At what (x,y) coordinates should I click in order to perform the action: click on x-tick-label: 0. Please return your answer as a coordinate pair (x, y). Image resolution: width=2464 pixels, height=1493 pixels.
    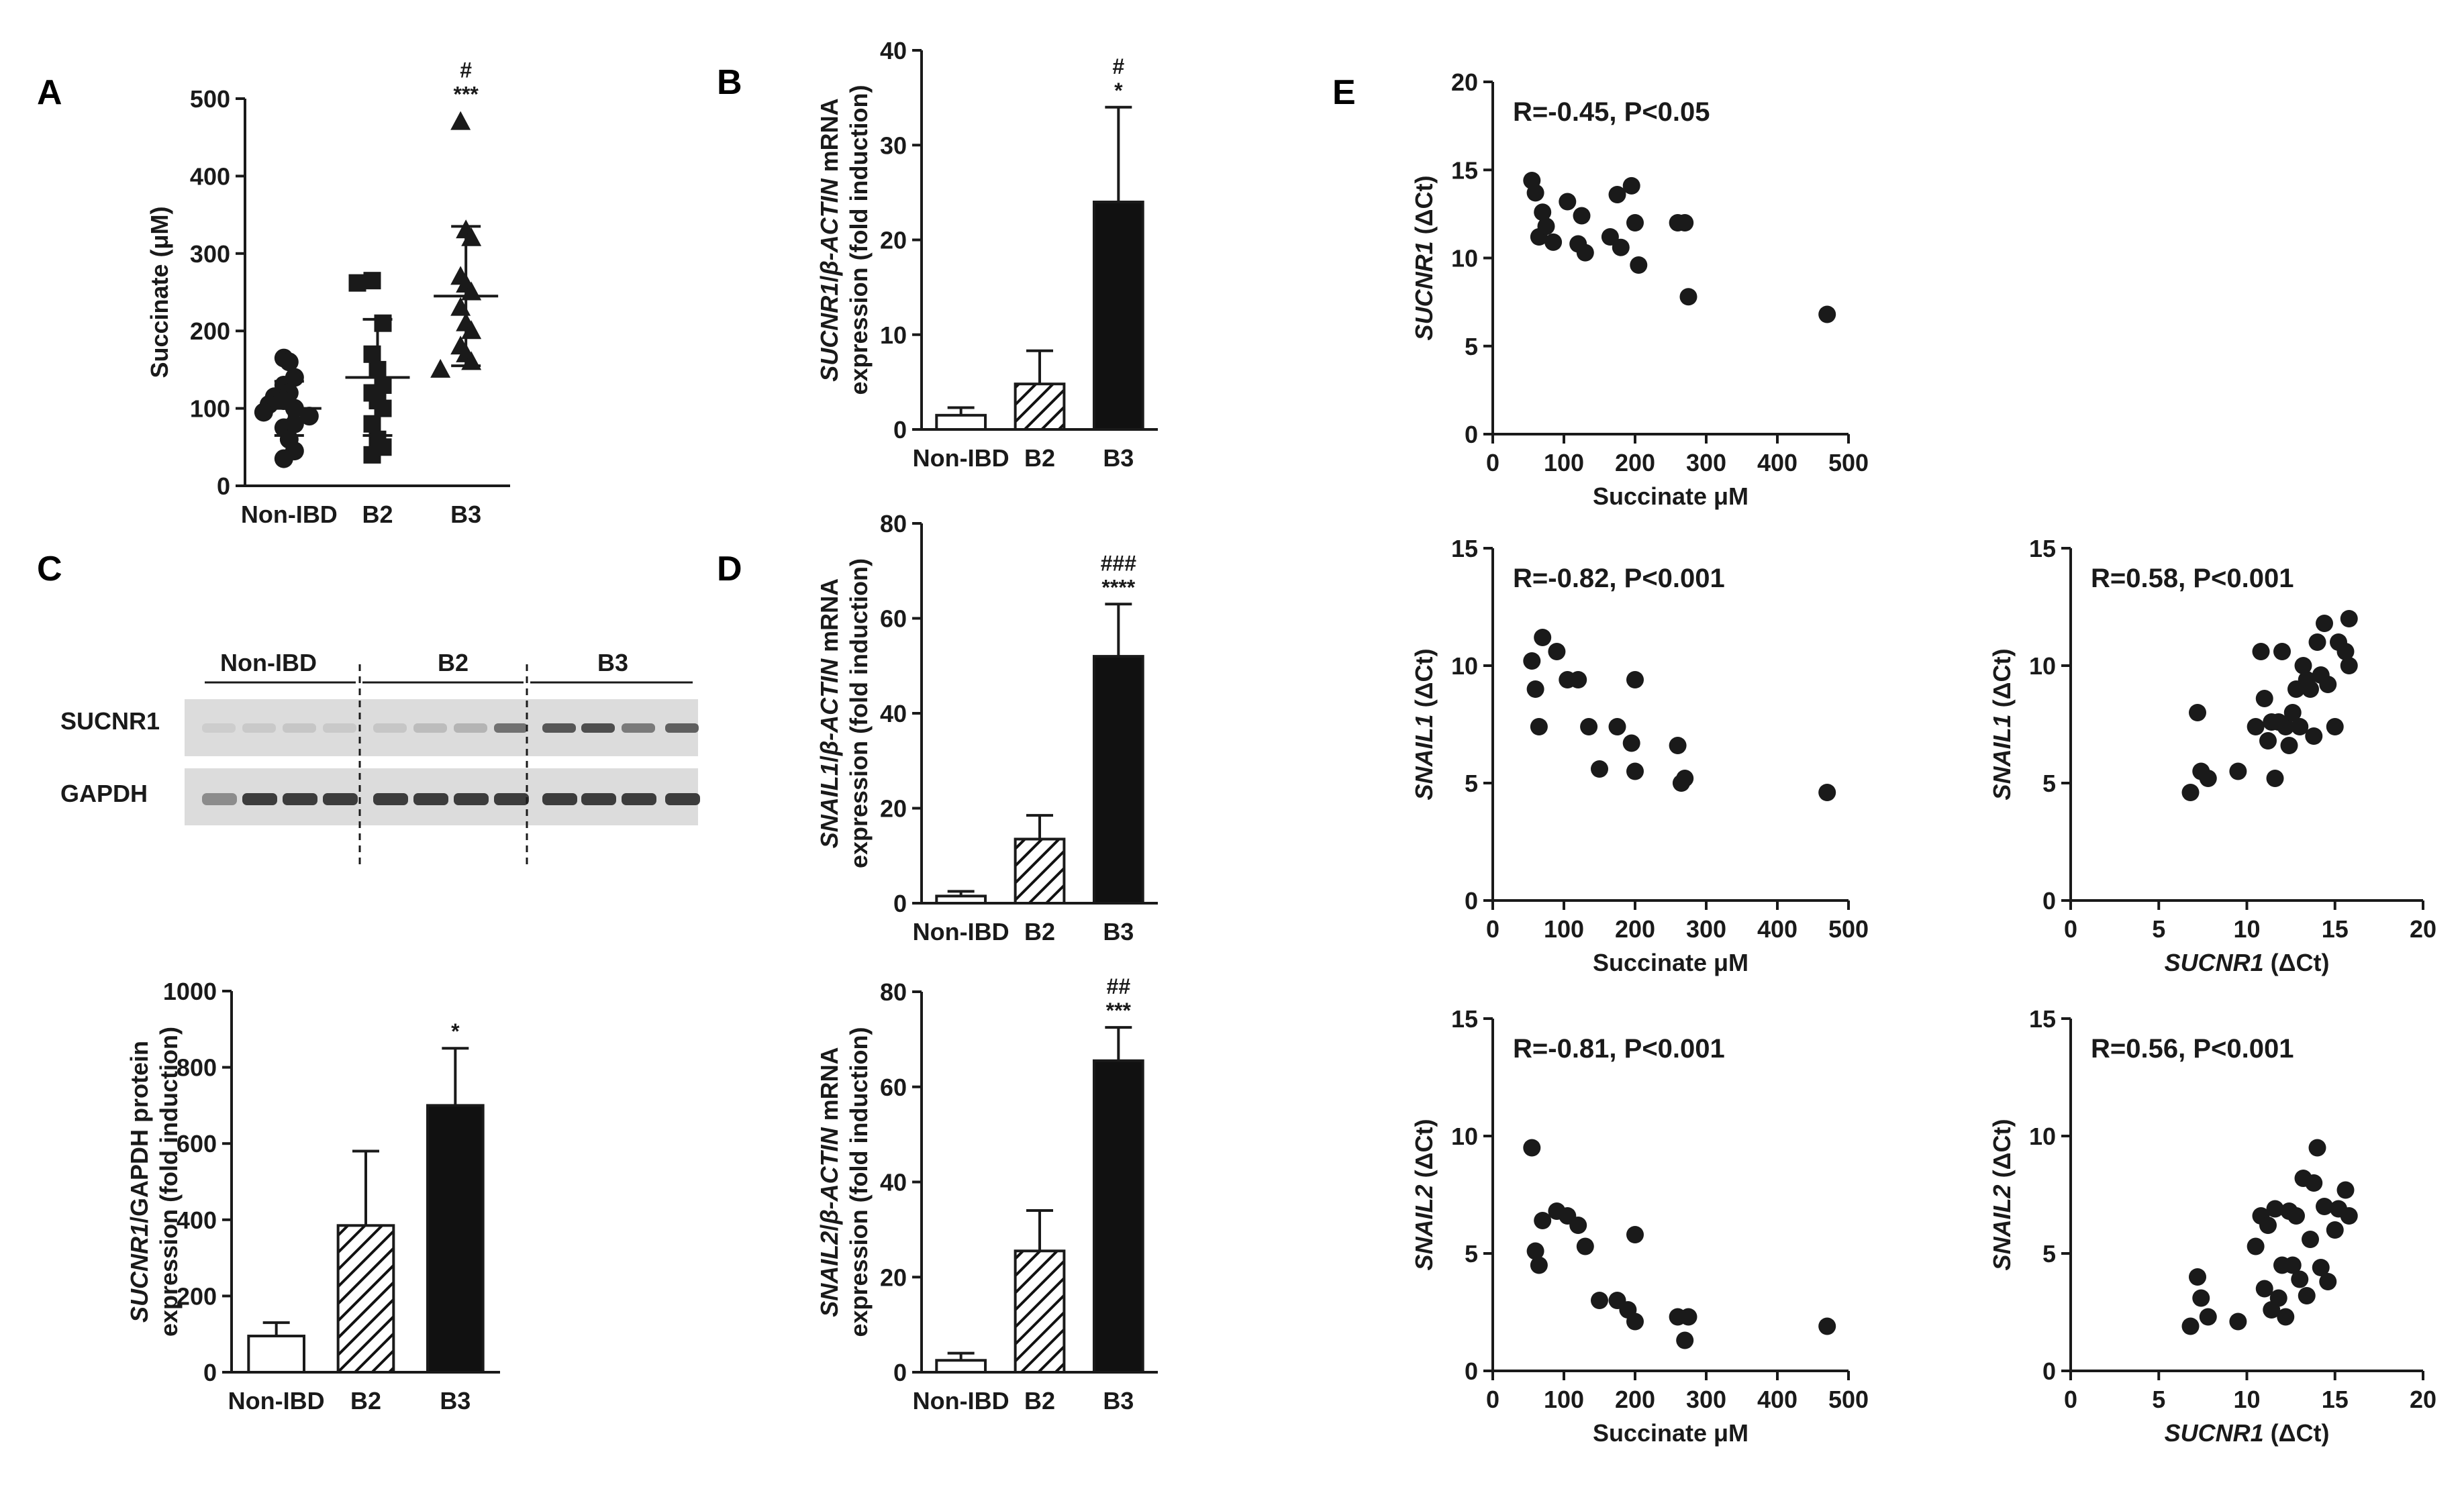
    Looking at the image, I should click on (1492, 462).